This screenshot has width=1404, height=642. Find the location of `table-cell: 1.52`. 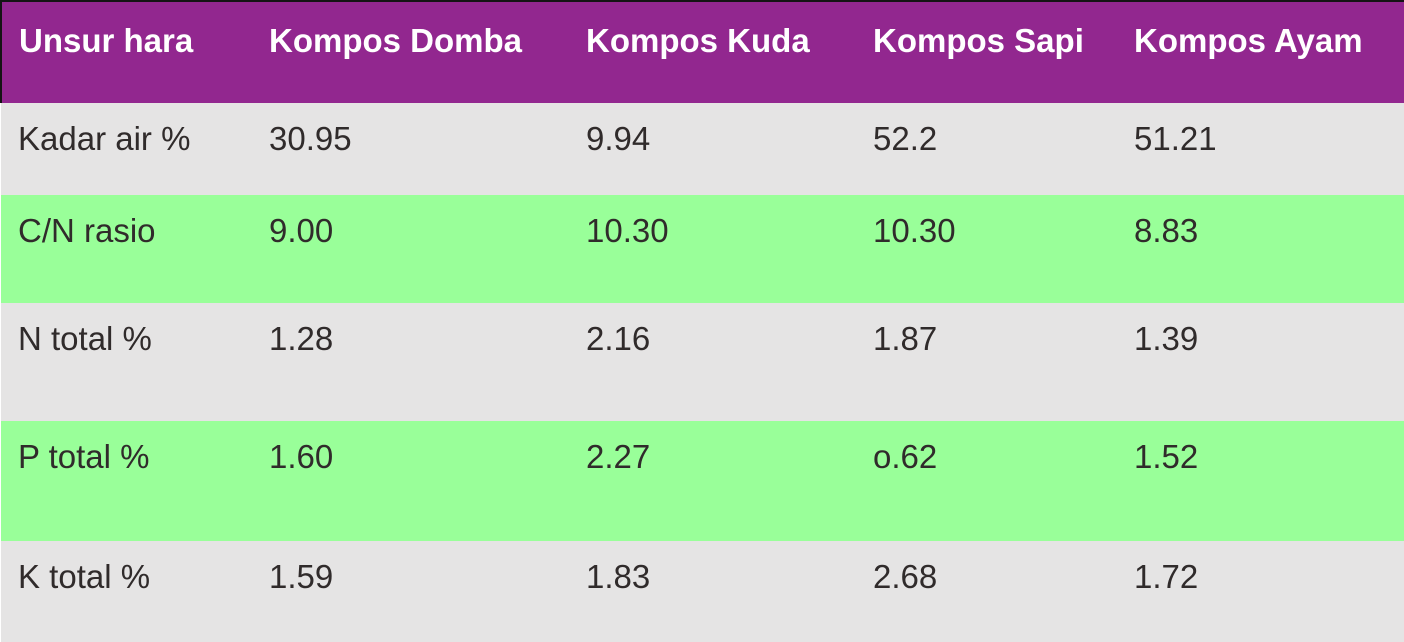

table-cell: 1.52 is located at coordinates (1260, 481).